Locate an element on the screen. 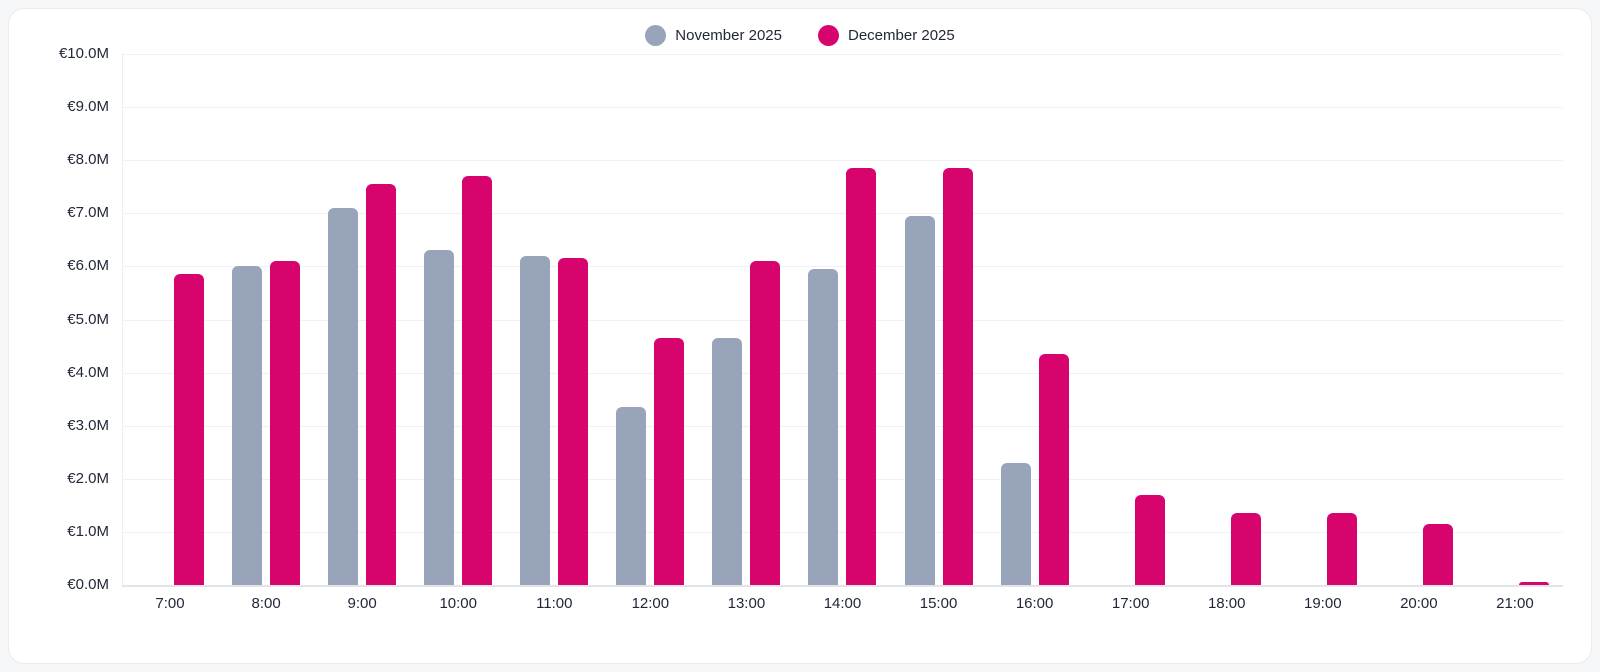 The width and height of the screenshot is (1600, 672). x-tick-label: 9:00 is located at coordinates (362, 603).